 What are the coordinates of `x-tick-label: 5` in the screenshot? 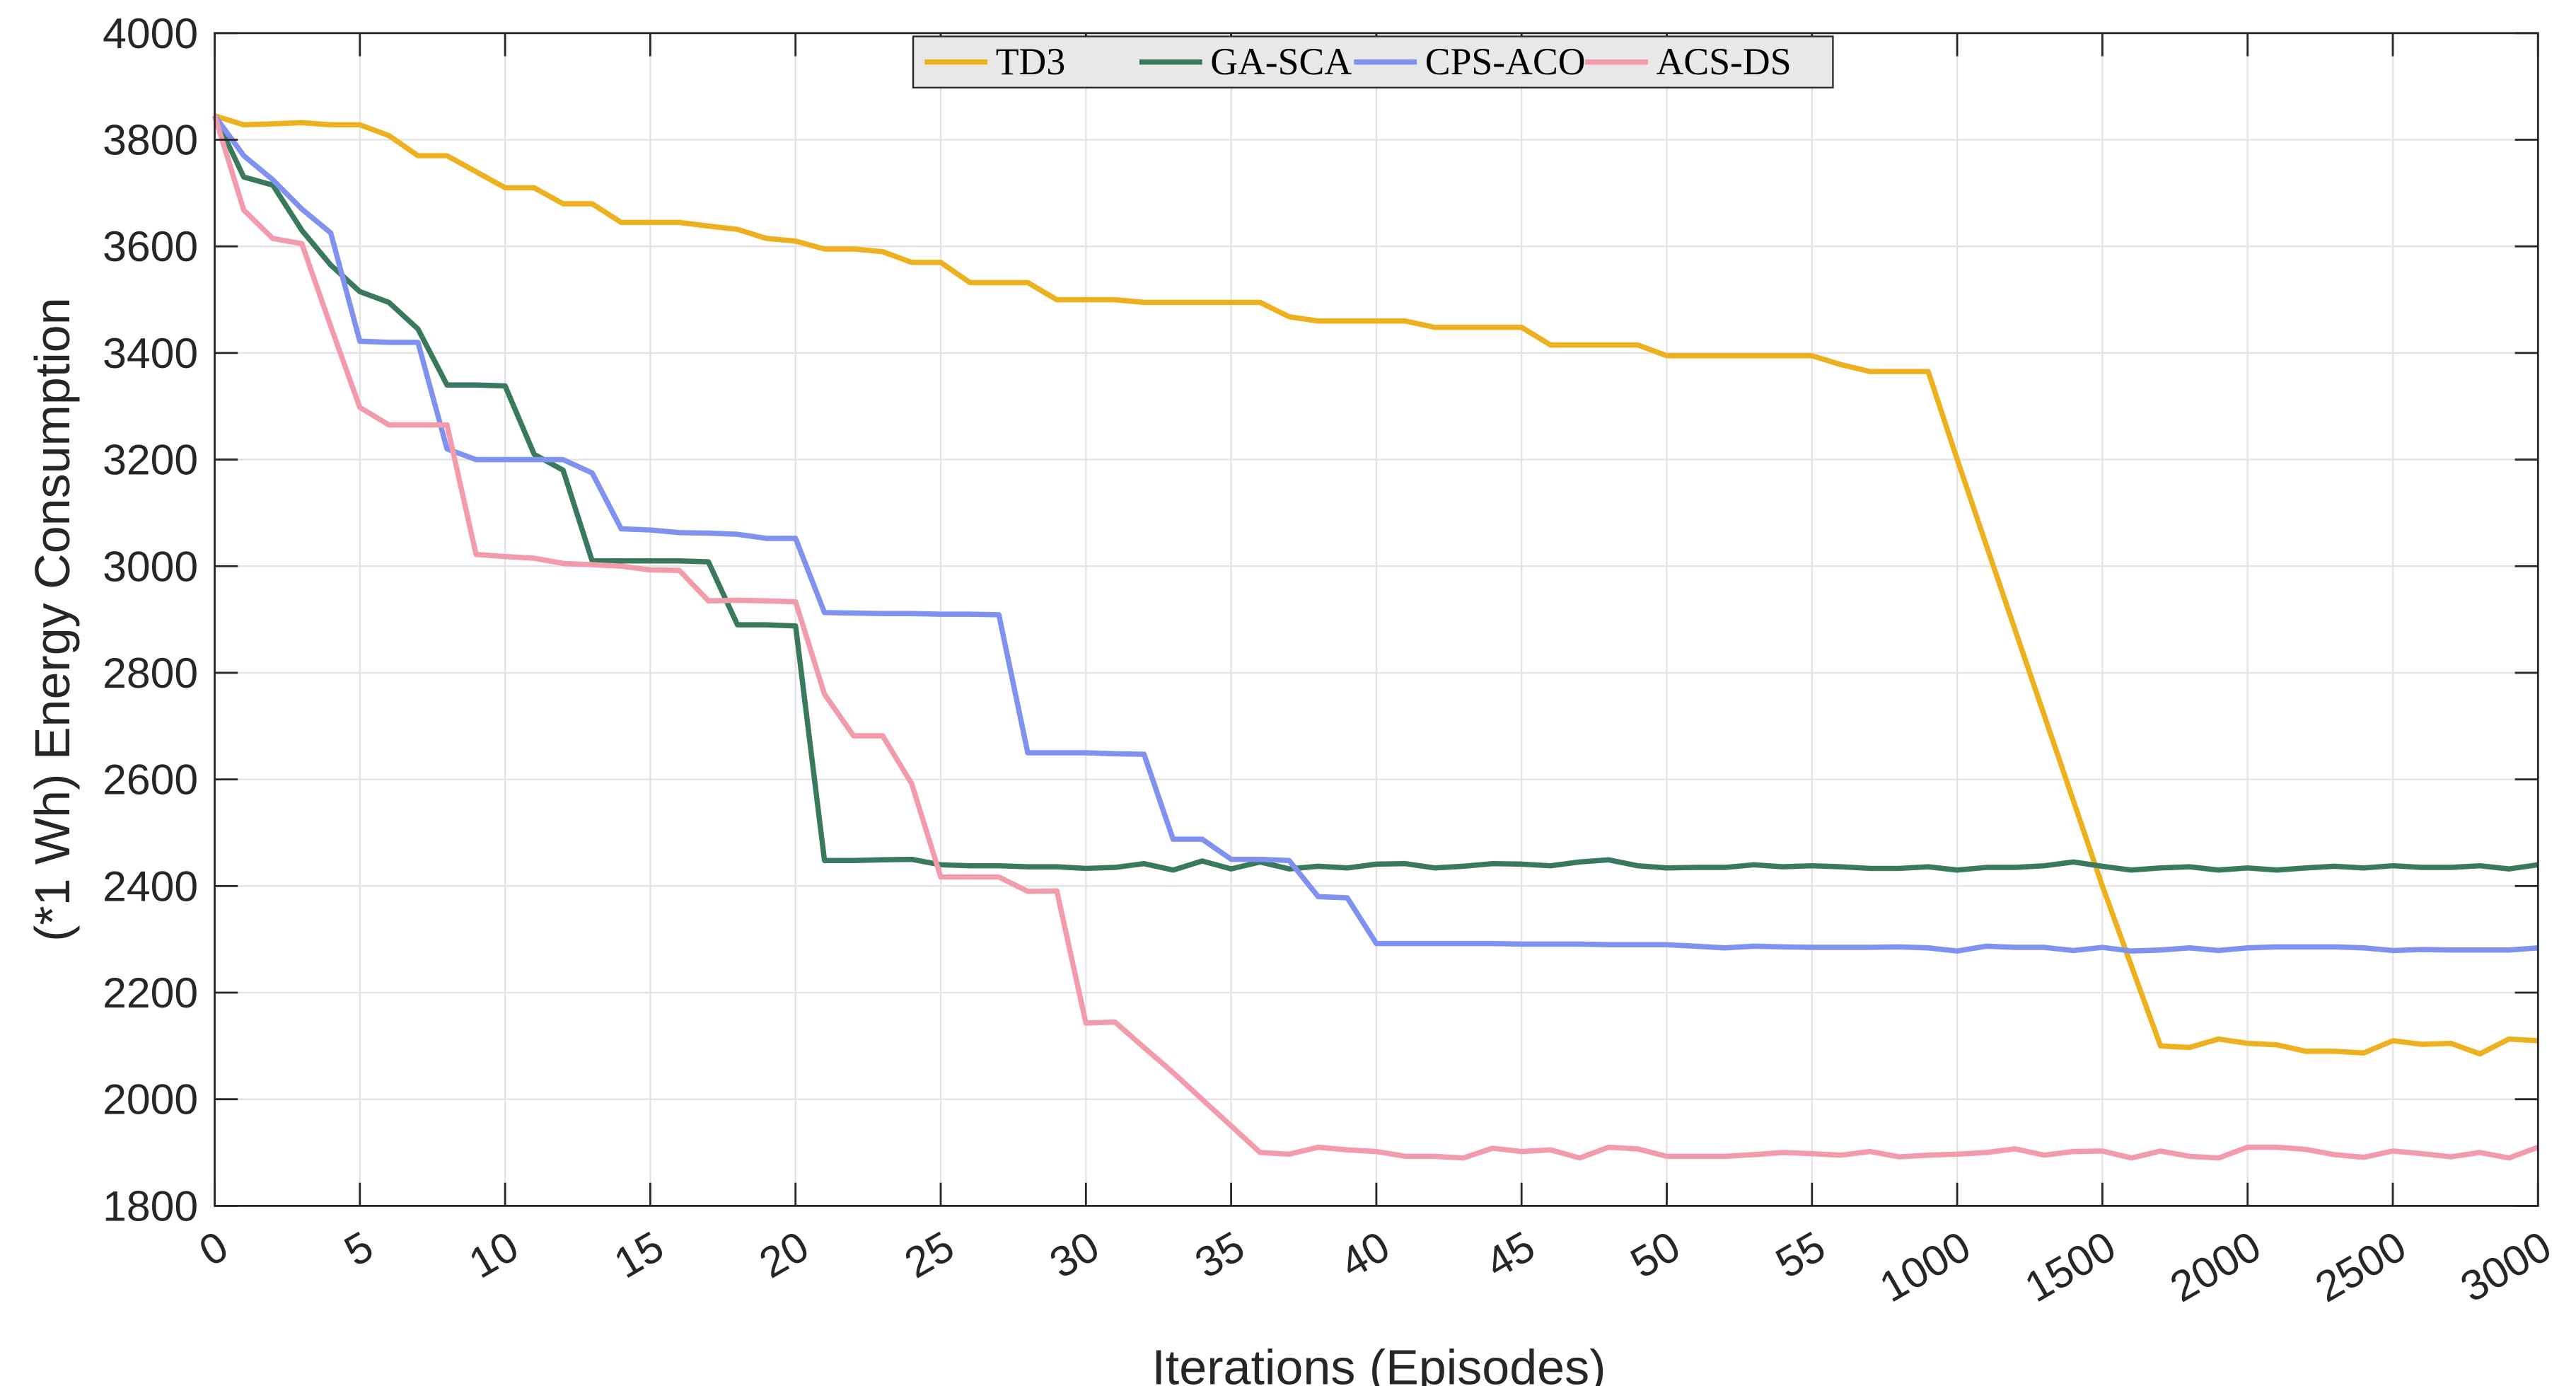 It's located at (358, 1249).